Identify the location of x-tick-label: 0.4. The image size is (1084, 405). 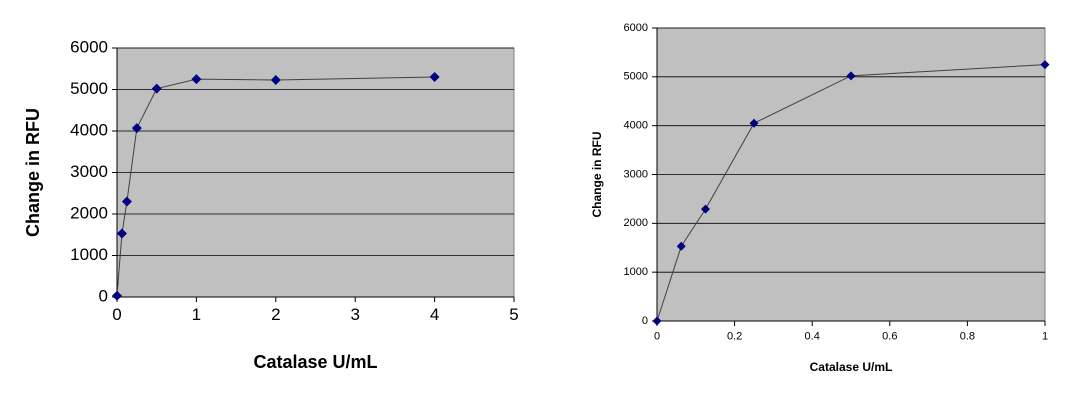
(812, 336).